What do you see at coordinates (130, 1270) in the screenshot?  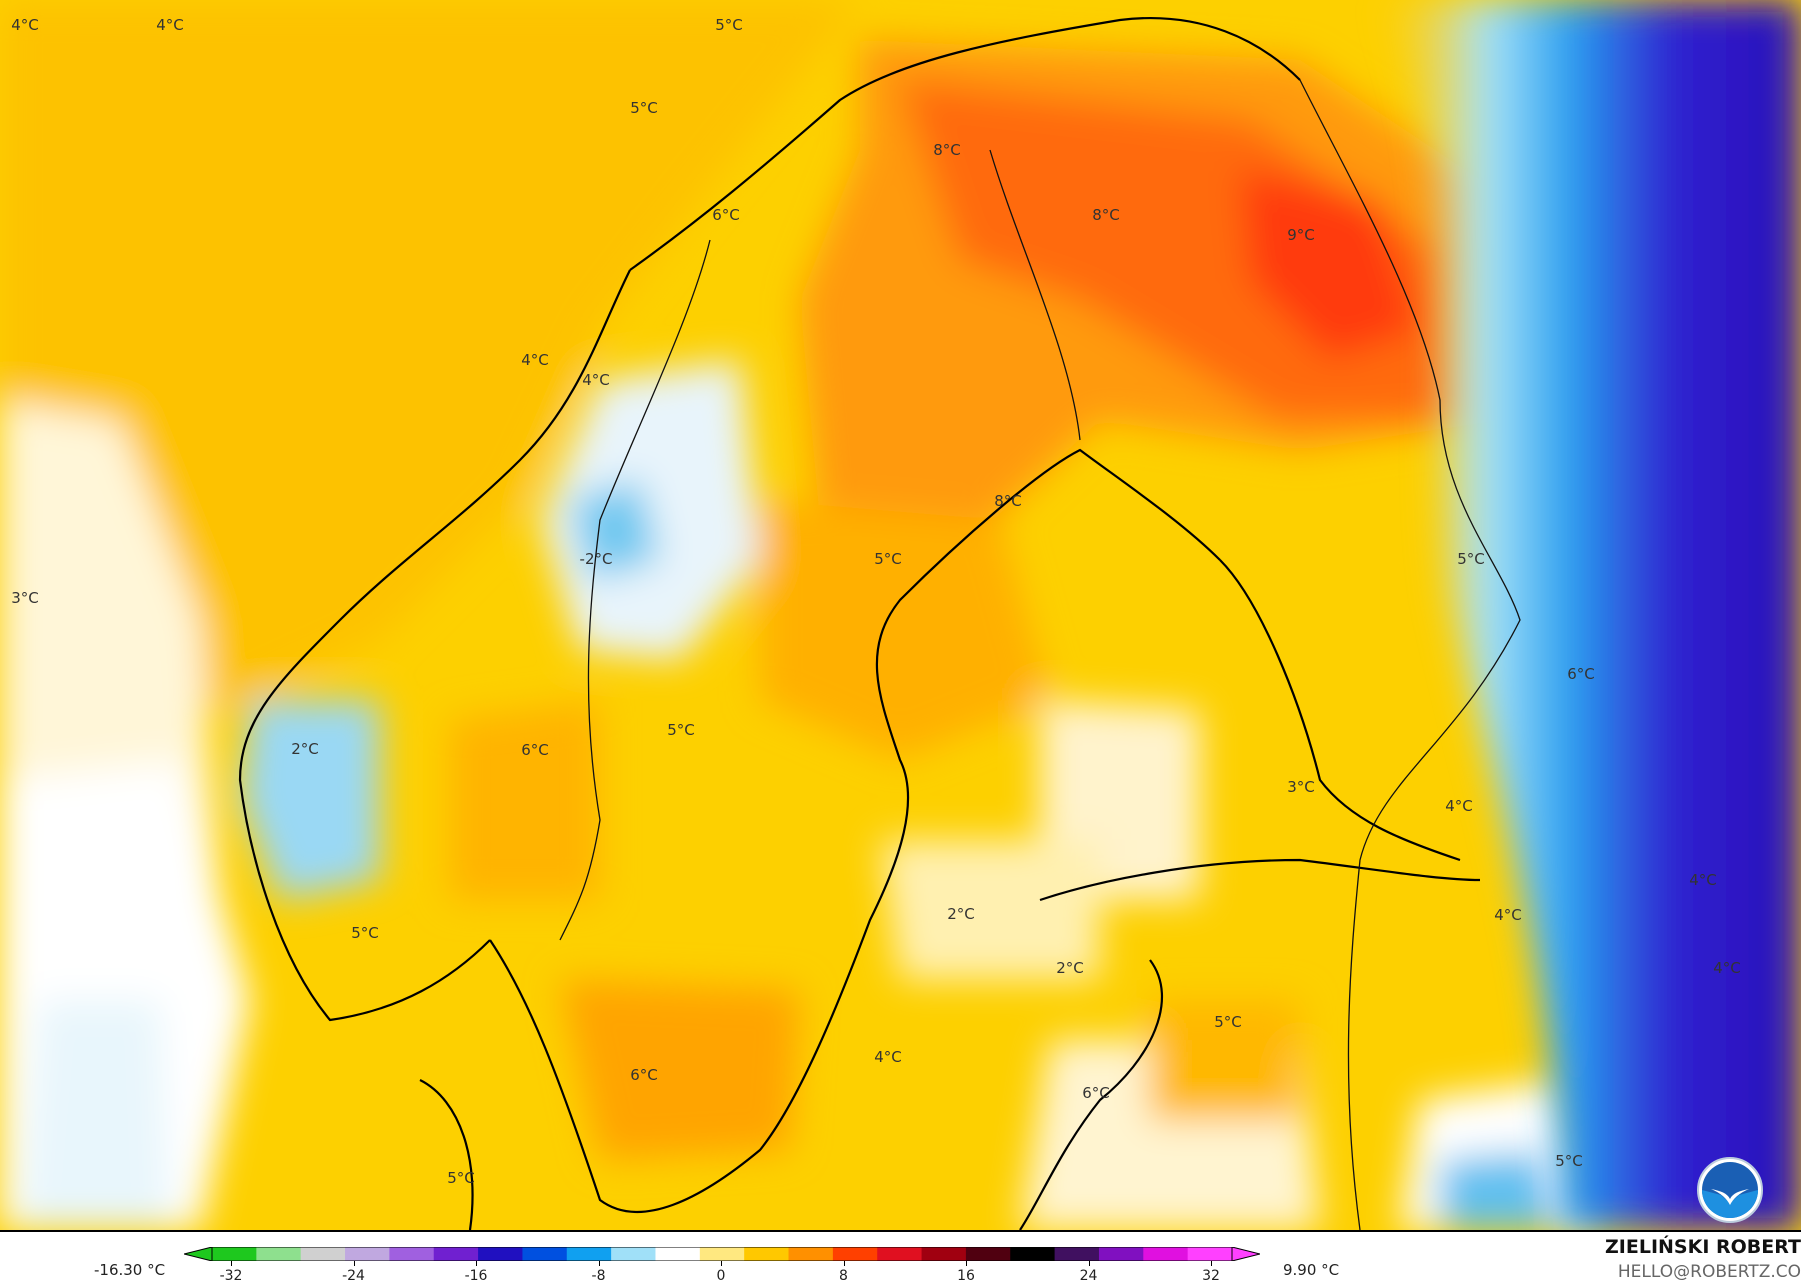 I see `legend-min-value: -16.30 °C` at bounding box center [130, 1270].